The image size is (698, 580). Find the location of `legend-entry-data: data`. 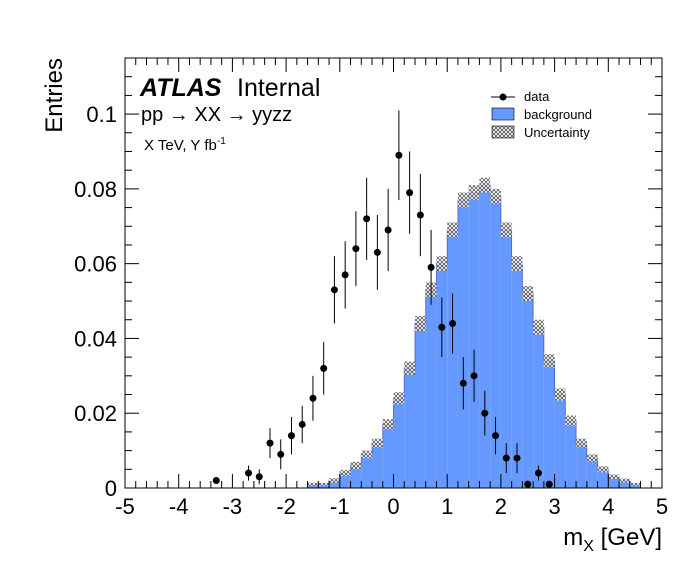

legend-entry-data: data is located at coordinates (520, 96).